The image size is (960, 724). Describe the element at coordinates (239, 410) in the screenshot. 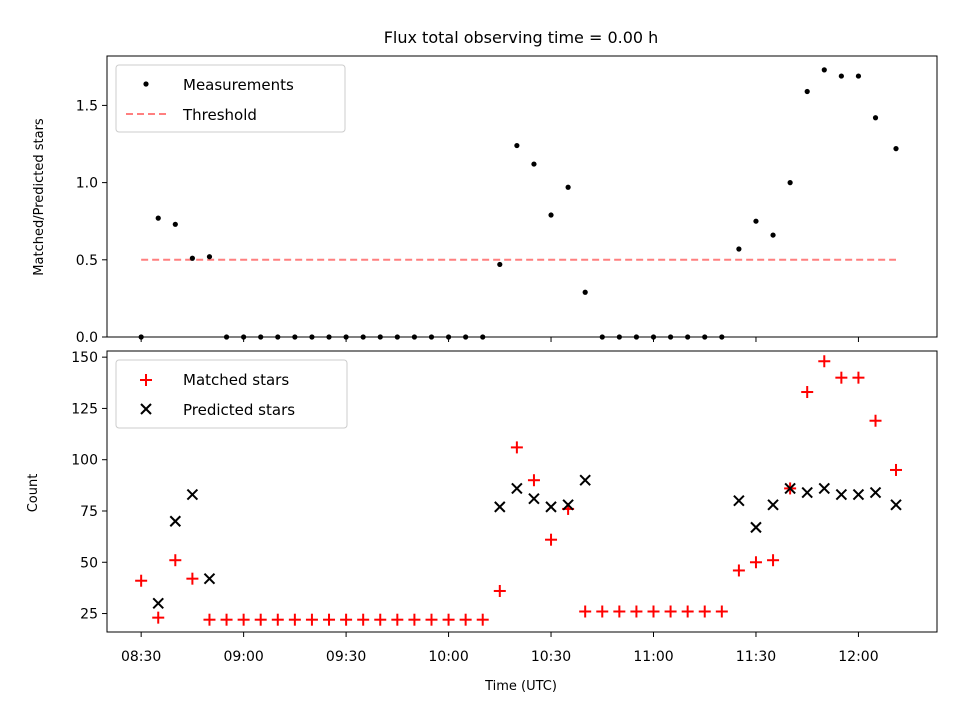

I see `legend-predicted-label: Predicted stars` at that location.